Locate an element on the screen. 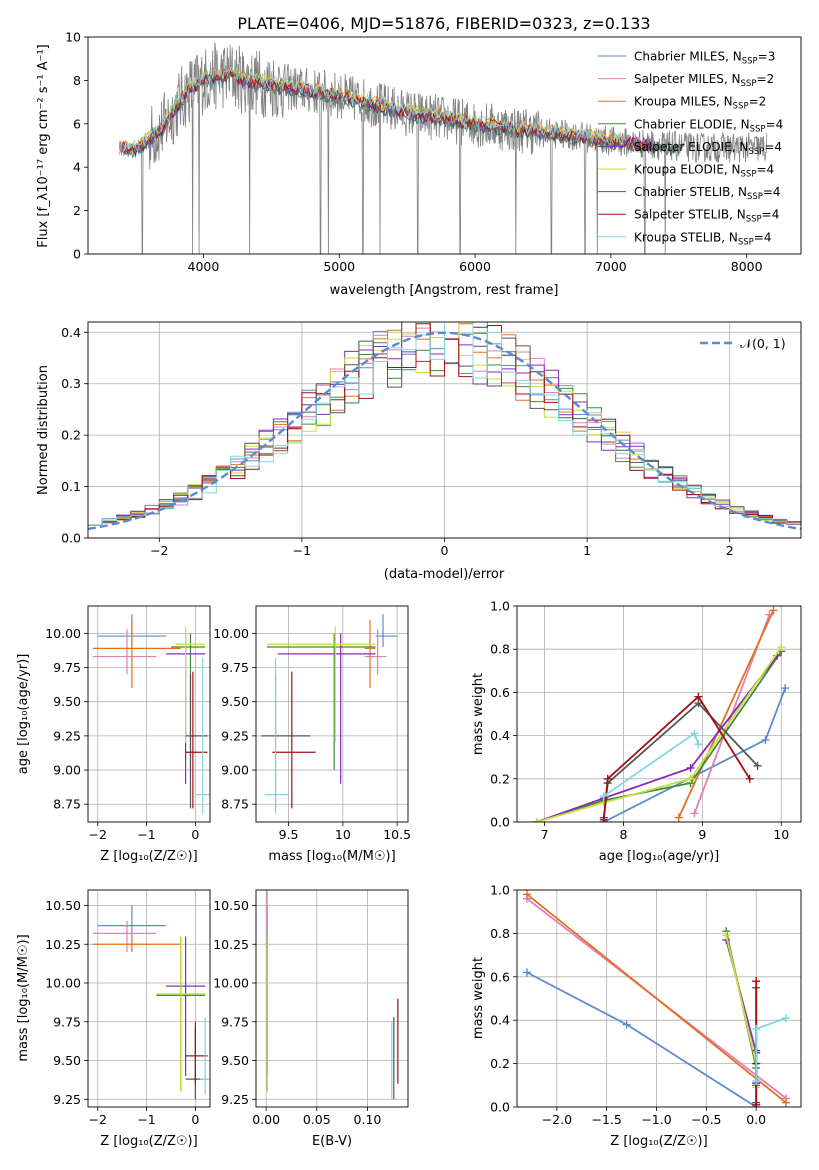 This screenshot has height=1170, width=819. x-axis-label: wavelength [Angstrom, rest frame] is located at coordinates (444, 290).